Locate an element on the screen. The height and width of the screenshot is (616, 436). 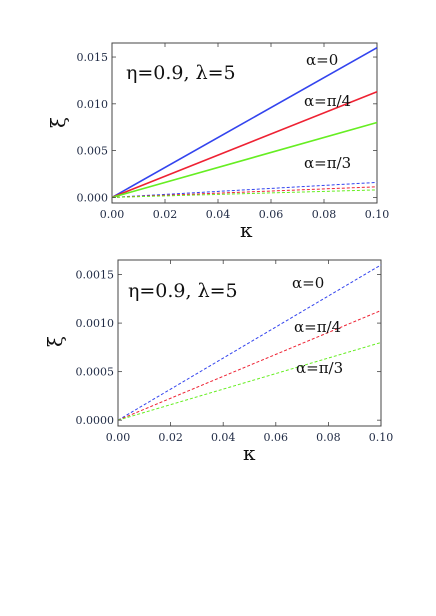
series-line-1-dashed is located at coordinates (249, 365).